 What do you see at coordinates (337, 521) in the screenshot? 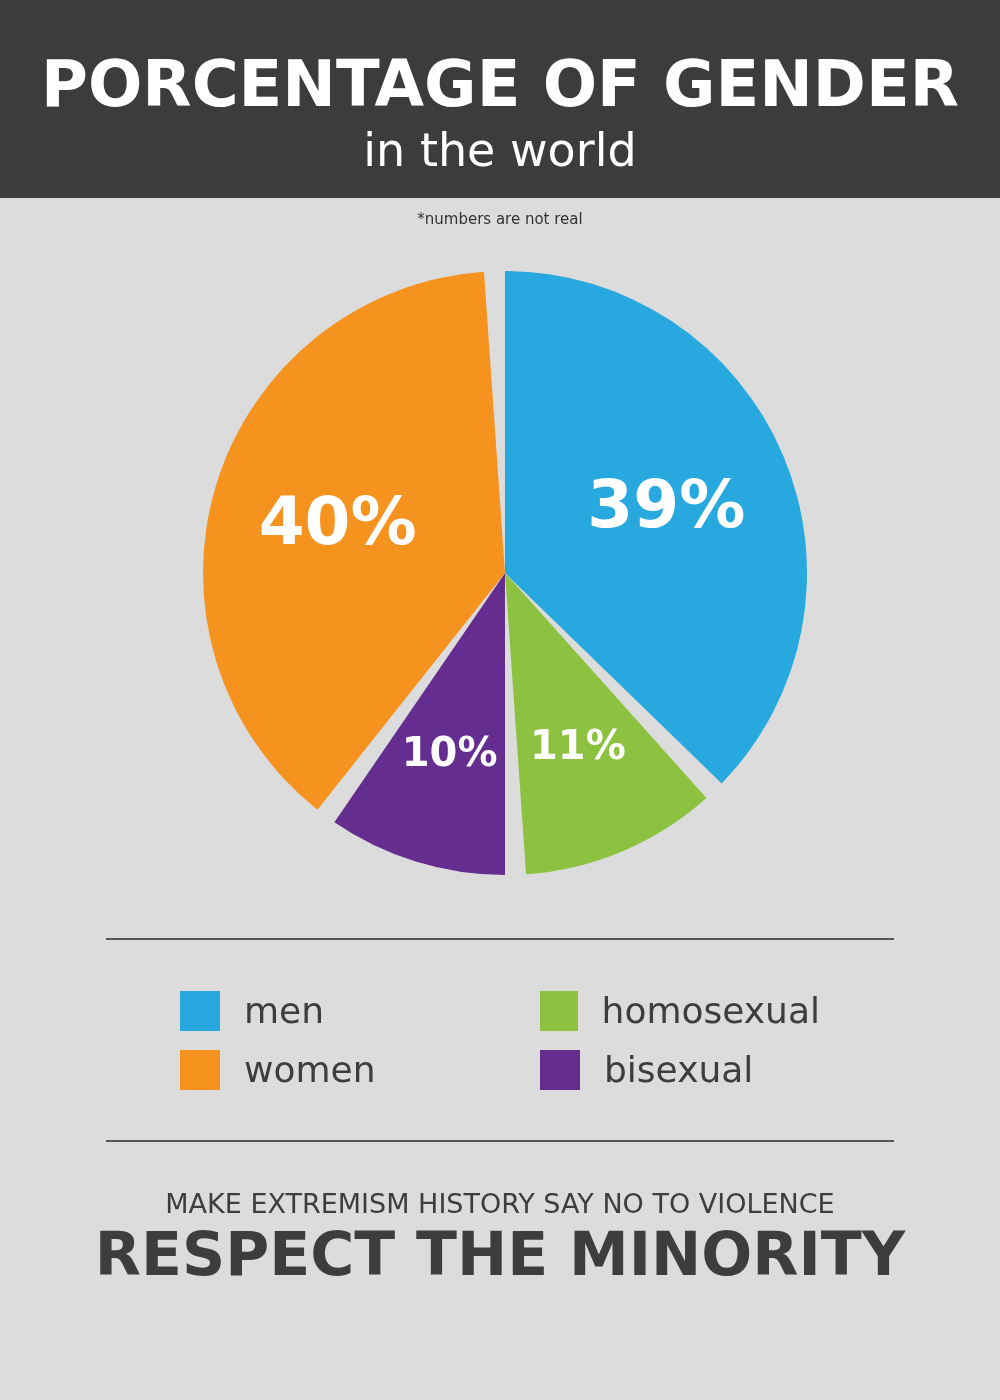
I see `data-label: 40%` at bounding box center [337, 521].